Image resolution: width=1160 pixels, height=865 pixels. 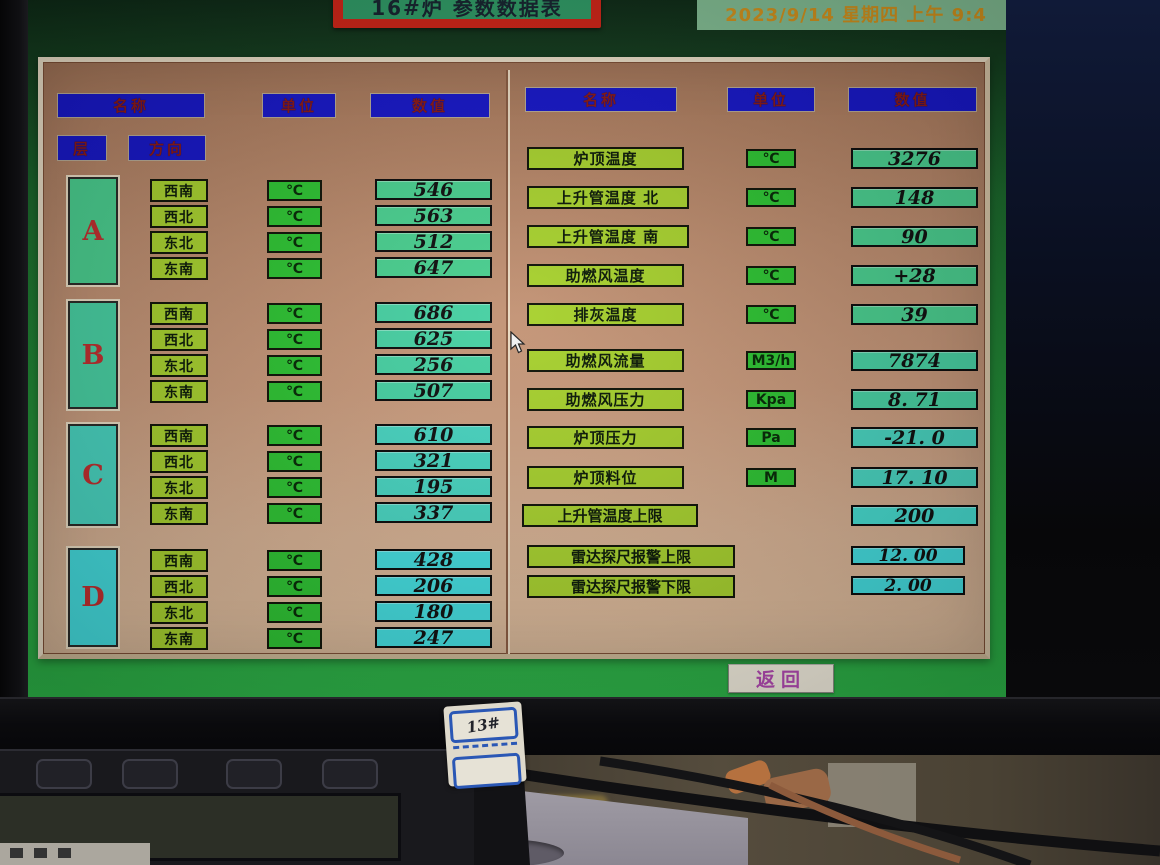 What do you see at coordinates (851, 15) in the screenshot?
I see `datetime-display: 2023/9/14 星期四 上午 9:4` at bounding box center [851, 15].